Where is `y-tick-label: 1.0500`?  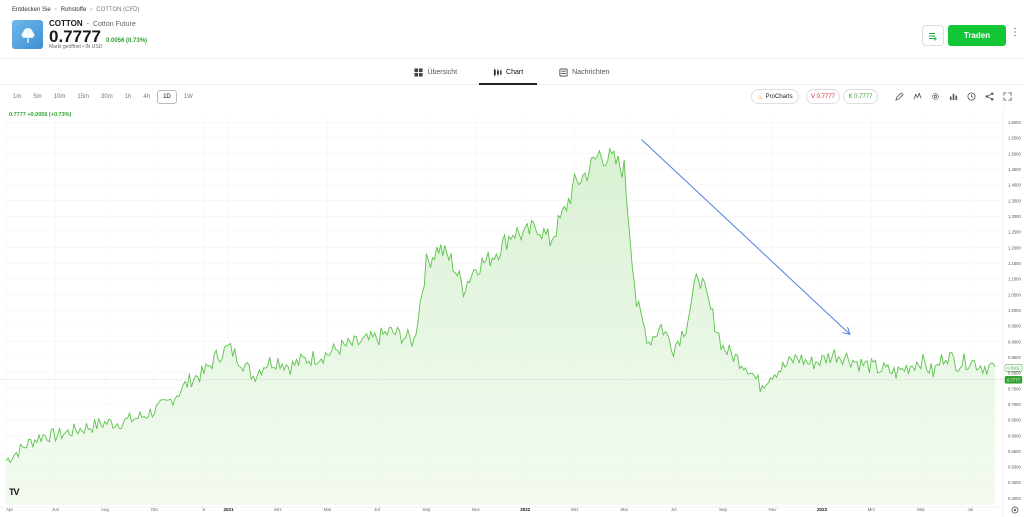
y-tick-label: 1.0500 is located at coordinates (1014, 294).